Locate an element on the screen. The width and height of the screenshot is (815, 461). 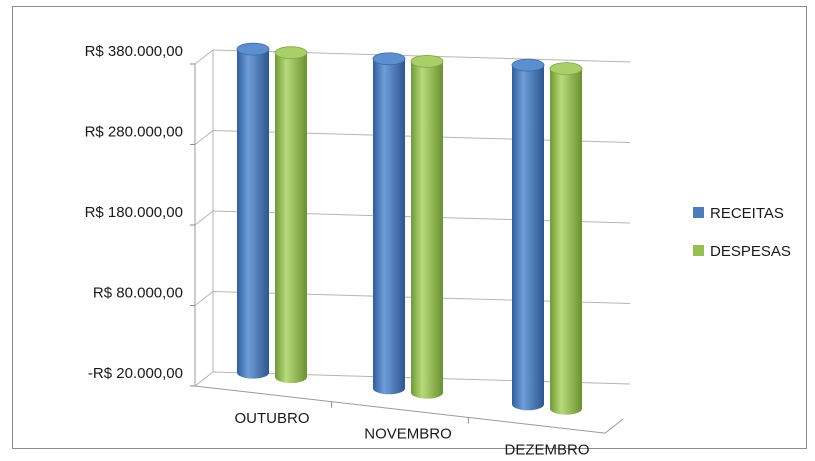
y-tick-label: R$ 180.000,00 is located at coordinates (134, 212).